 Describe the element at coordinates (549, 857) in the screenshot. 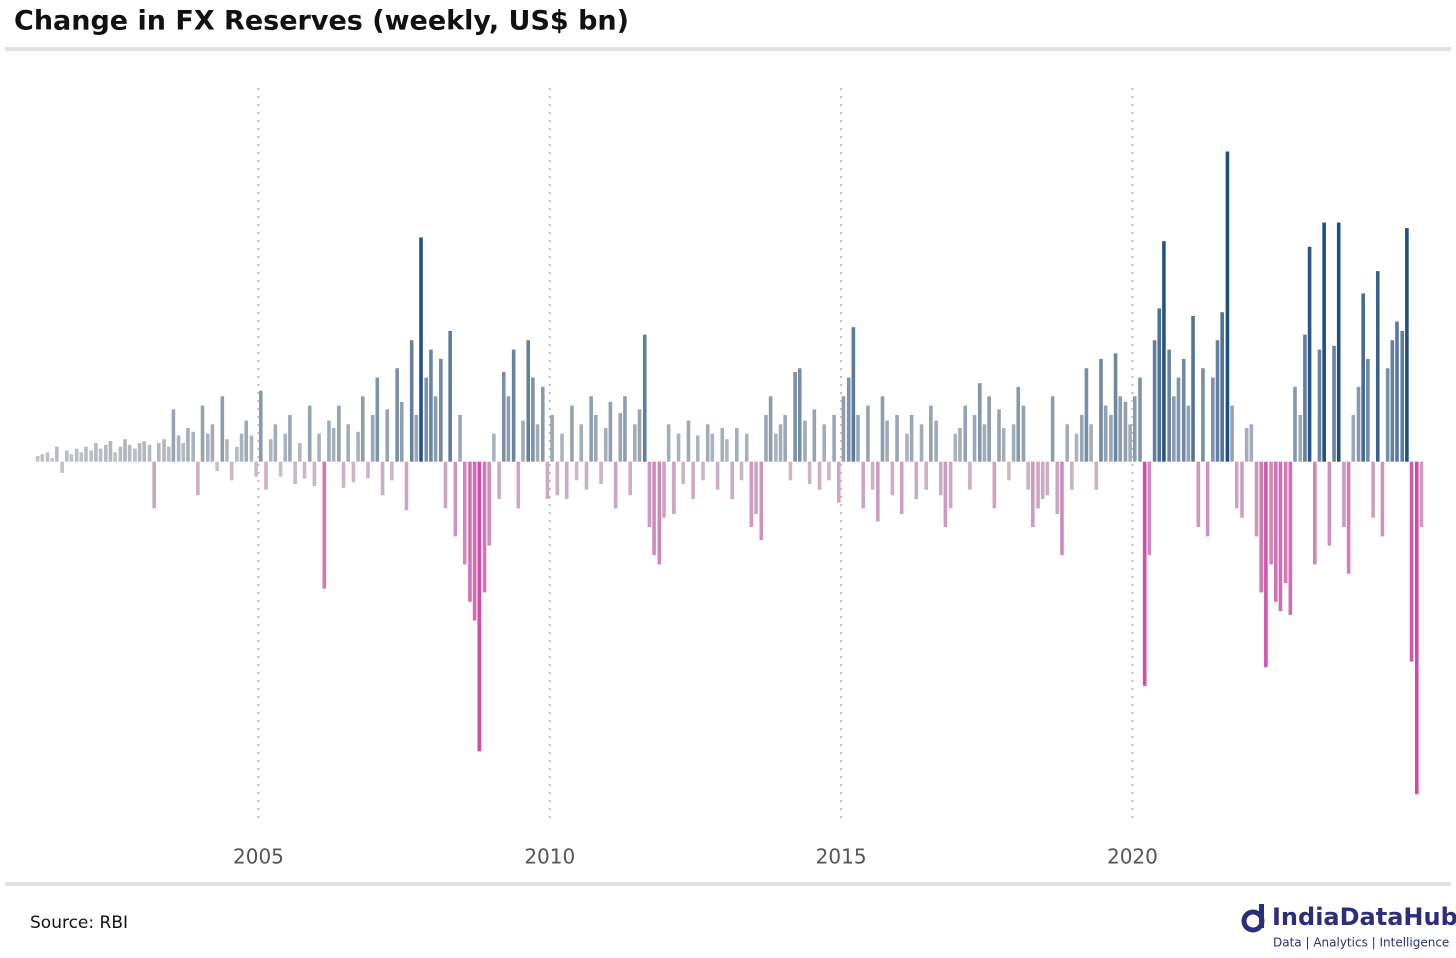

I see `x-tick-label: 2010` at that location.